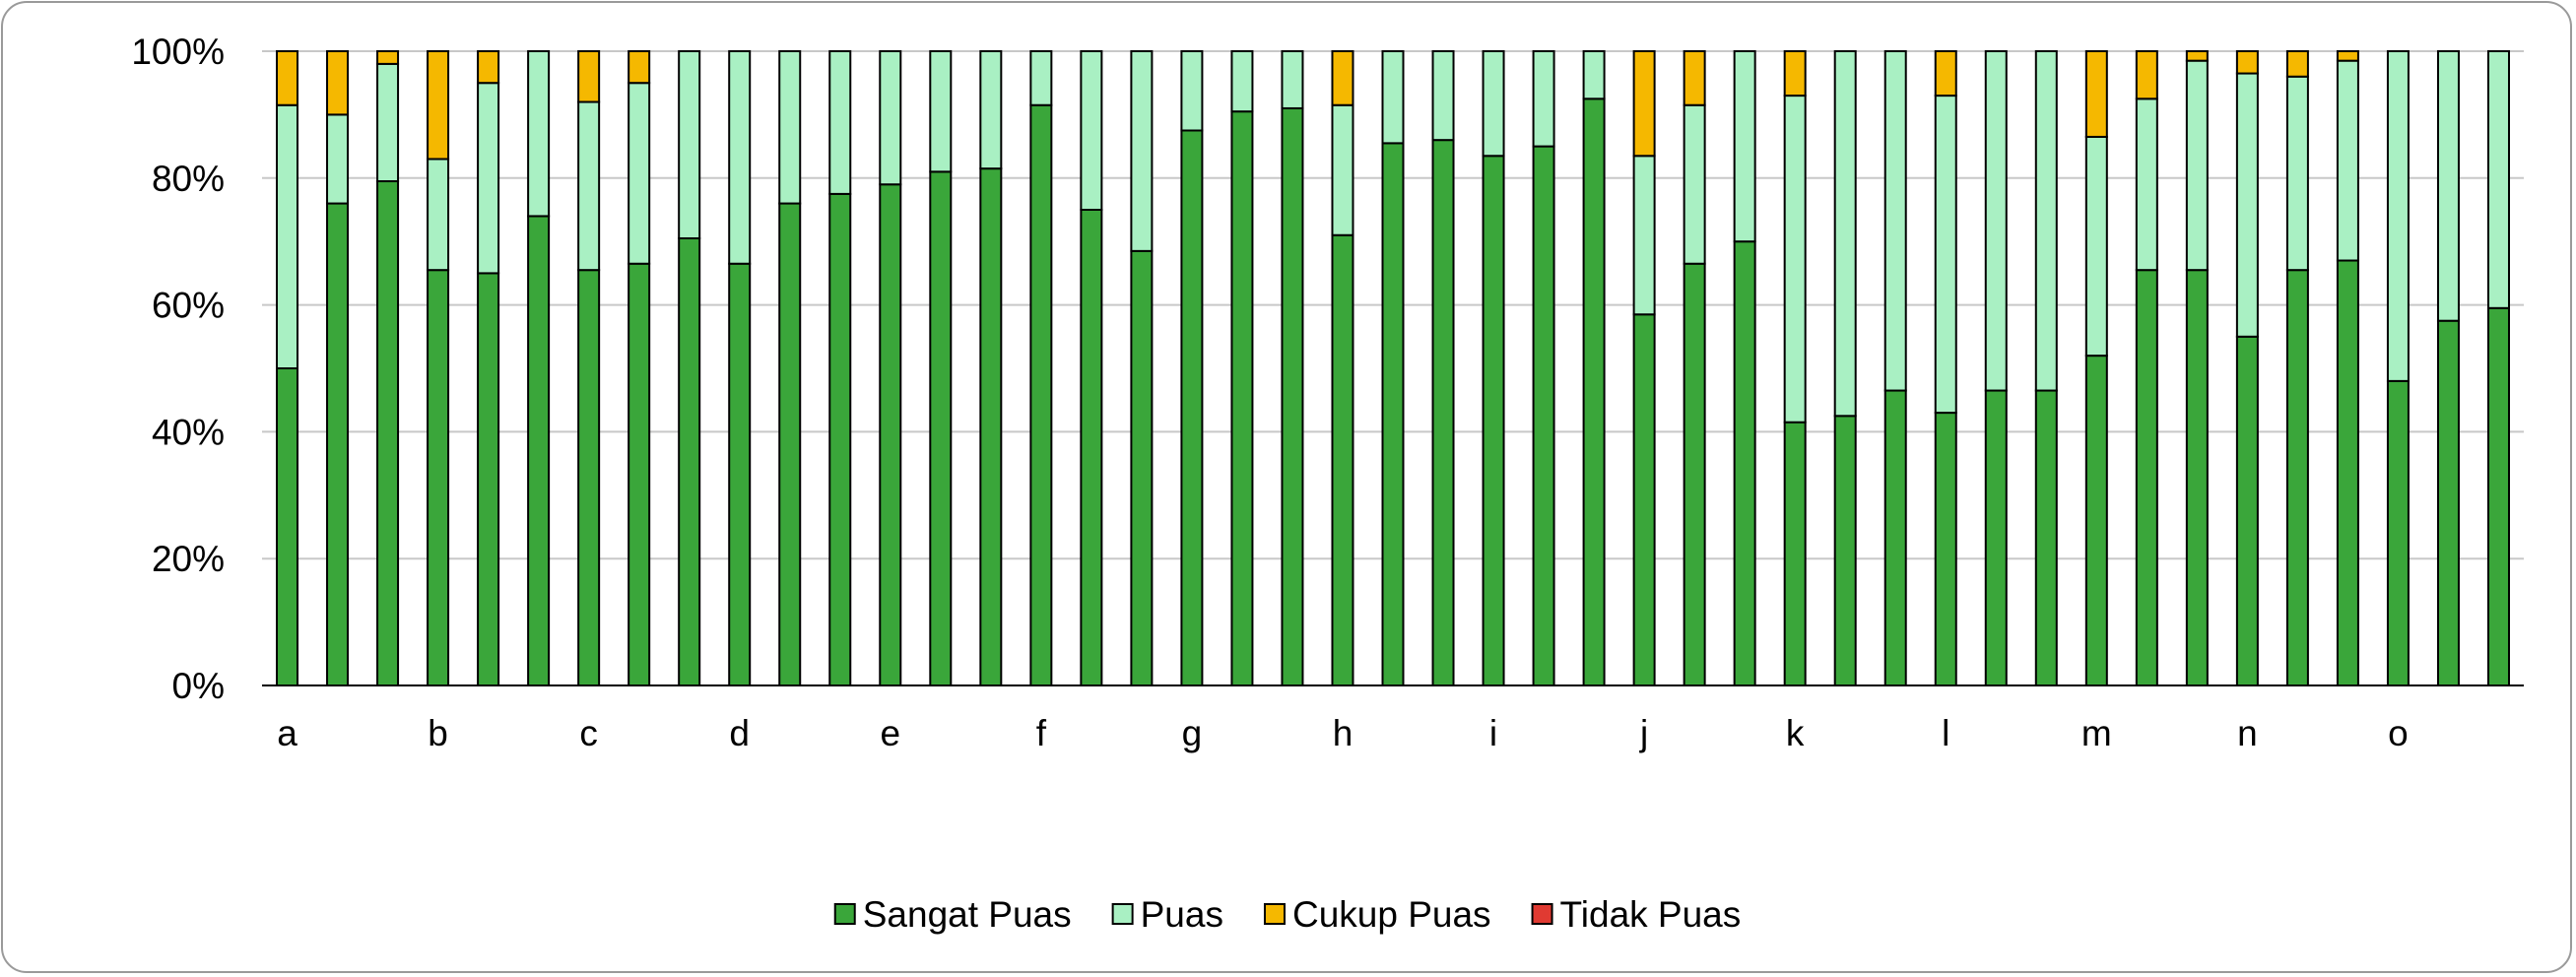 The height and width of the screenshot is (977, 2576). I want to click on x-category-label: b, so click(438, 733).